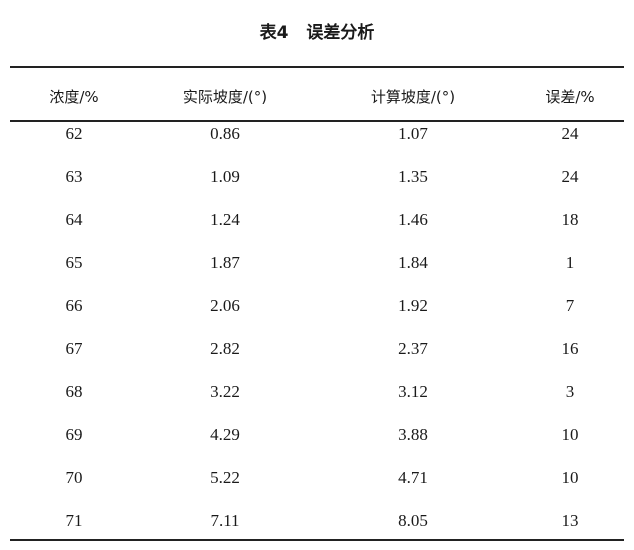  Describe the element at coordinates (413, 348) in the screenshot. I see `cell-calculated-slope: 2.37` at that location.